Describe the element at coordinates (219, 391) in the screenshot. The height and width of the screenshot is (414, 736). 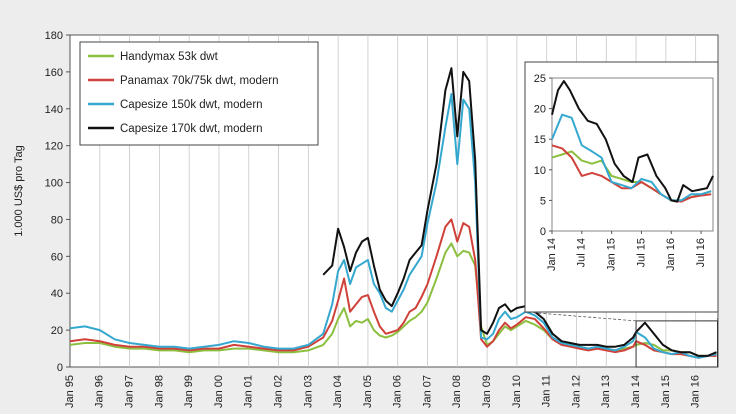
I see `main-x-tick-label: Jan 00` at that location.